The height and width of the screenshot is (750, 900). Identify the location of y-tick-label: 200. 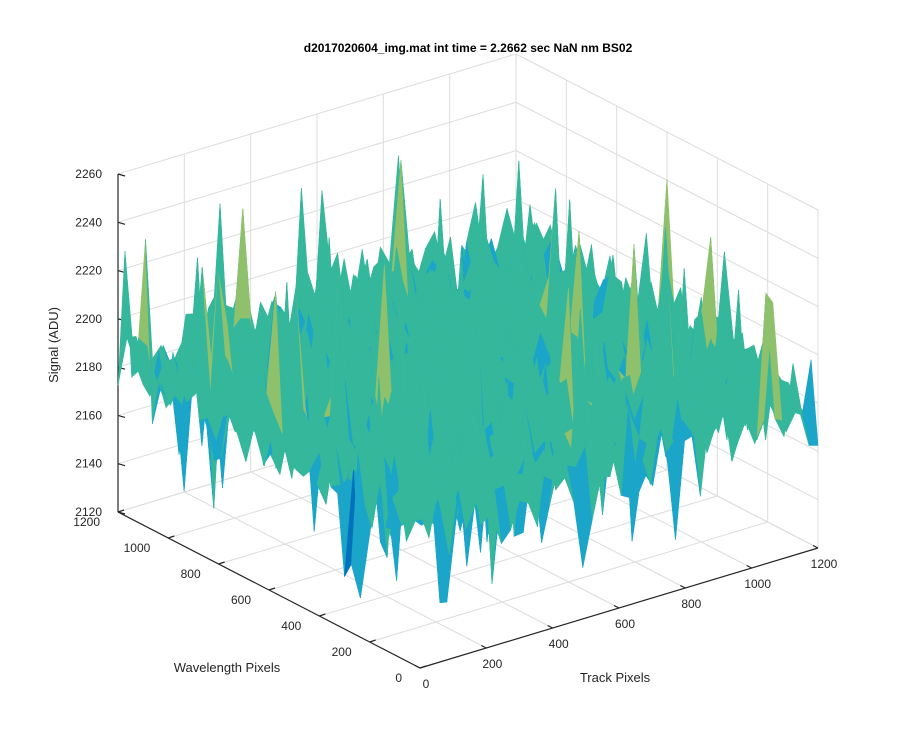
(342, 652).